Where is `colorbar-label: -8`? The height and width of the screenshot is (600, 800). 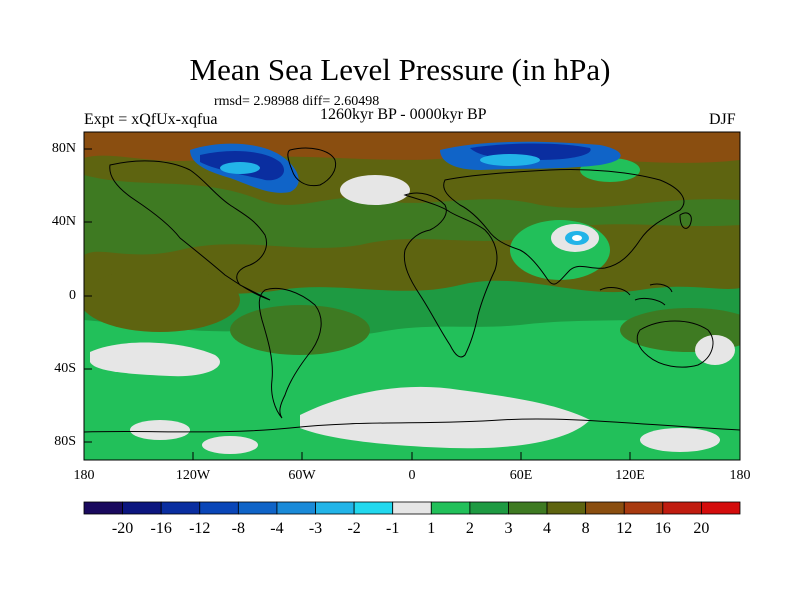 colorbar-label: -8 is located at coordinates (238, 528).